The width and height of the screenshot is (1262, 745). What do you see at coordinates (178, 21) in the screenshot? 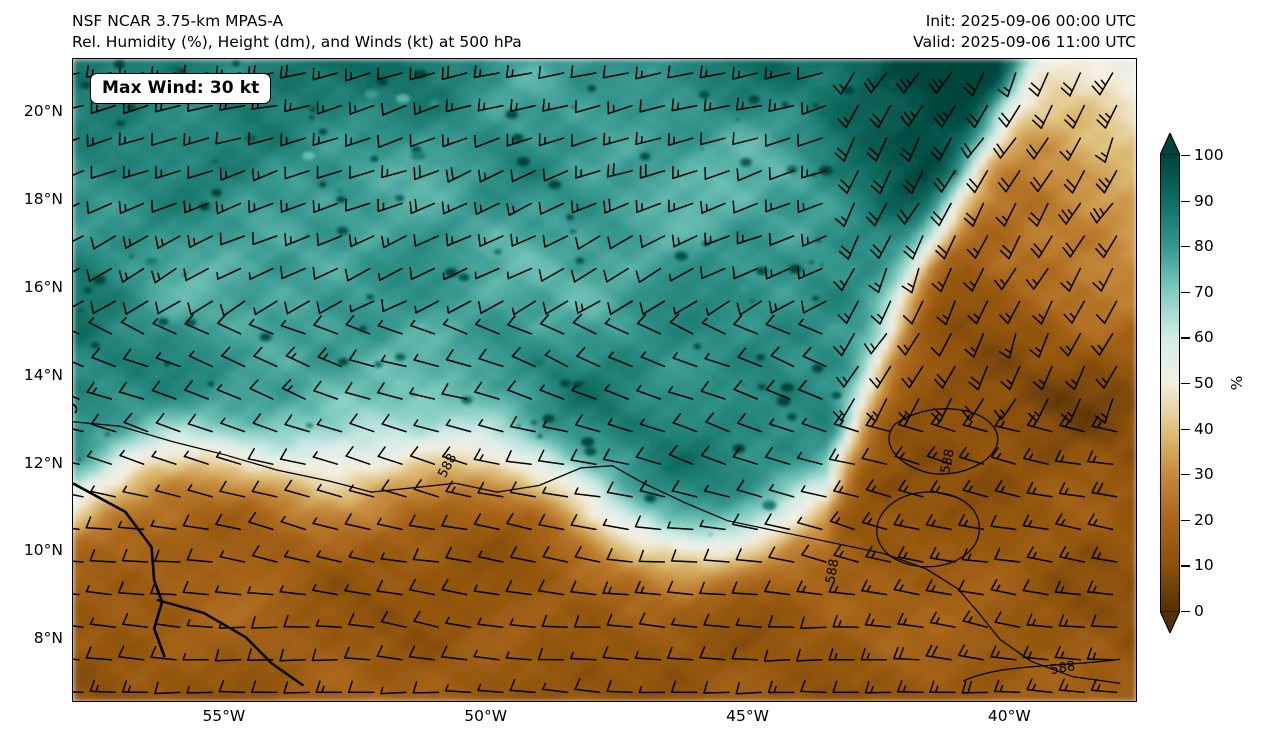
I see `model-name-line: NSF NCAR 3.75-km MPAS-A` at bounding box center [178, 21].